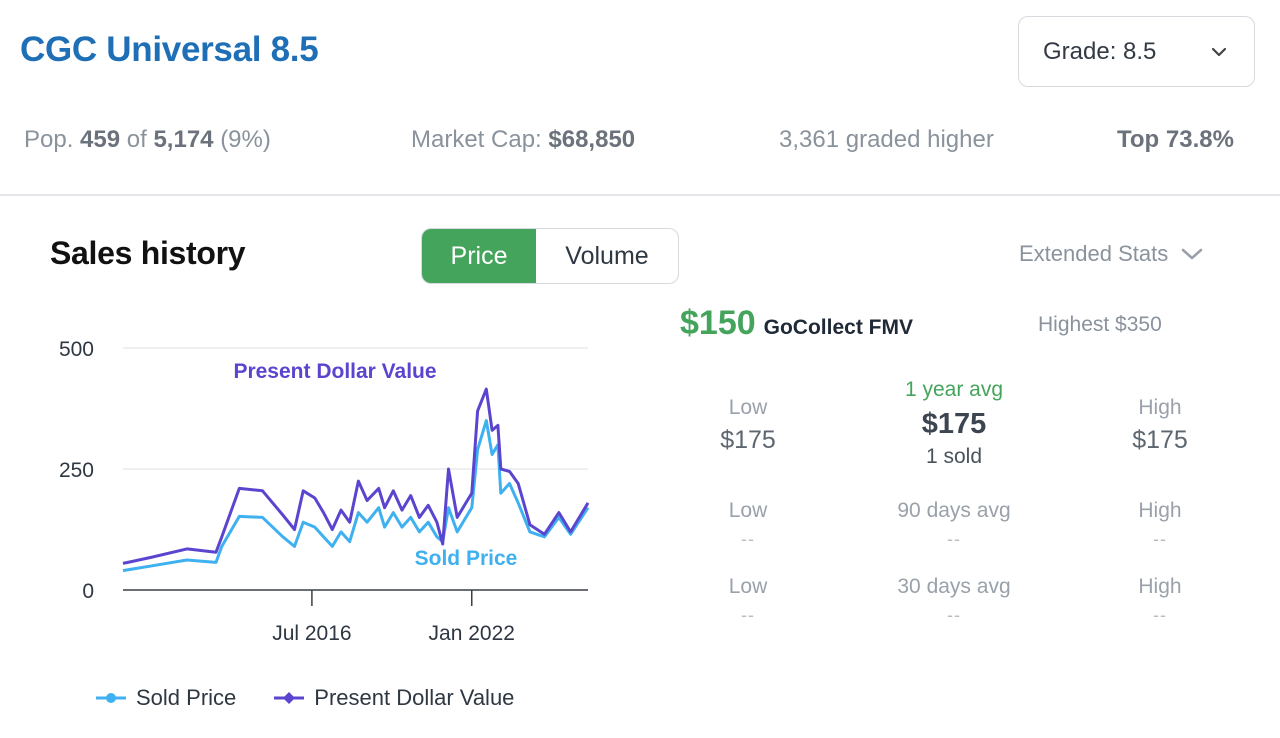 Image resolution: width=1280 pixels, height=738 pixels. I want to click on population-stat: Pop. 459 of 5,174 (9%), so click(147, 140).